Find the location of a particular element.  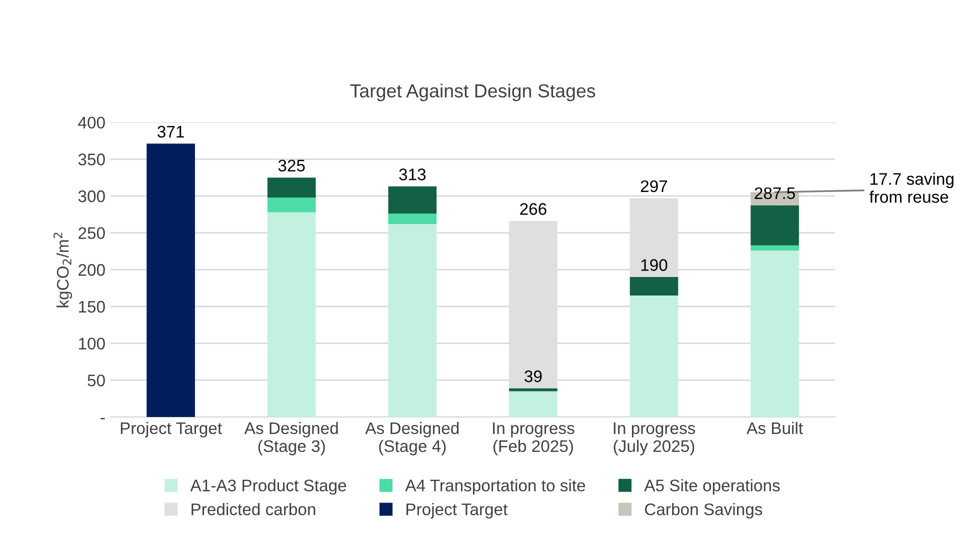

y-tick-label: 200 is located at coordinates (91, 270).